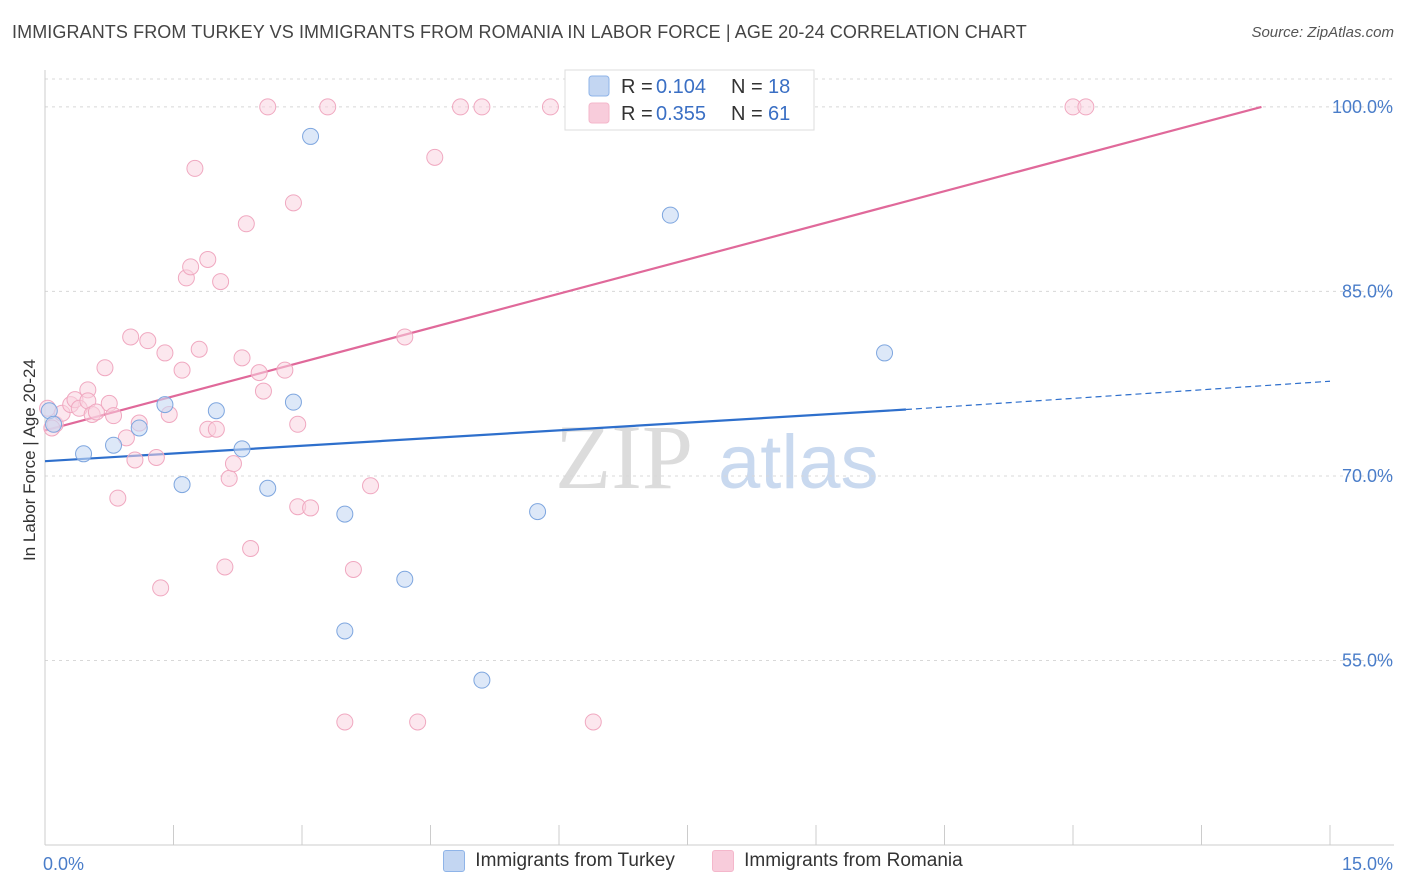  What do you see at coordinates (599, 86) in the screenshot?
I see `legend-swatch-turkey` at bounding box center [599, 86].